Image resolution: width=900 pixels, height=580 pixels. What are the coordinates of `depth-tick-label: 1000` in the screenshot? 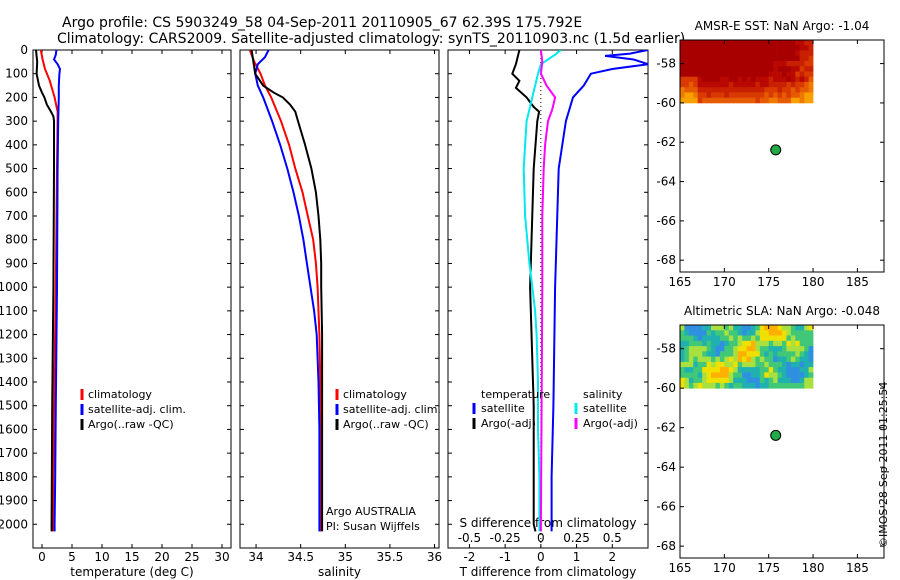 It's located at (14, 287).